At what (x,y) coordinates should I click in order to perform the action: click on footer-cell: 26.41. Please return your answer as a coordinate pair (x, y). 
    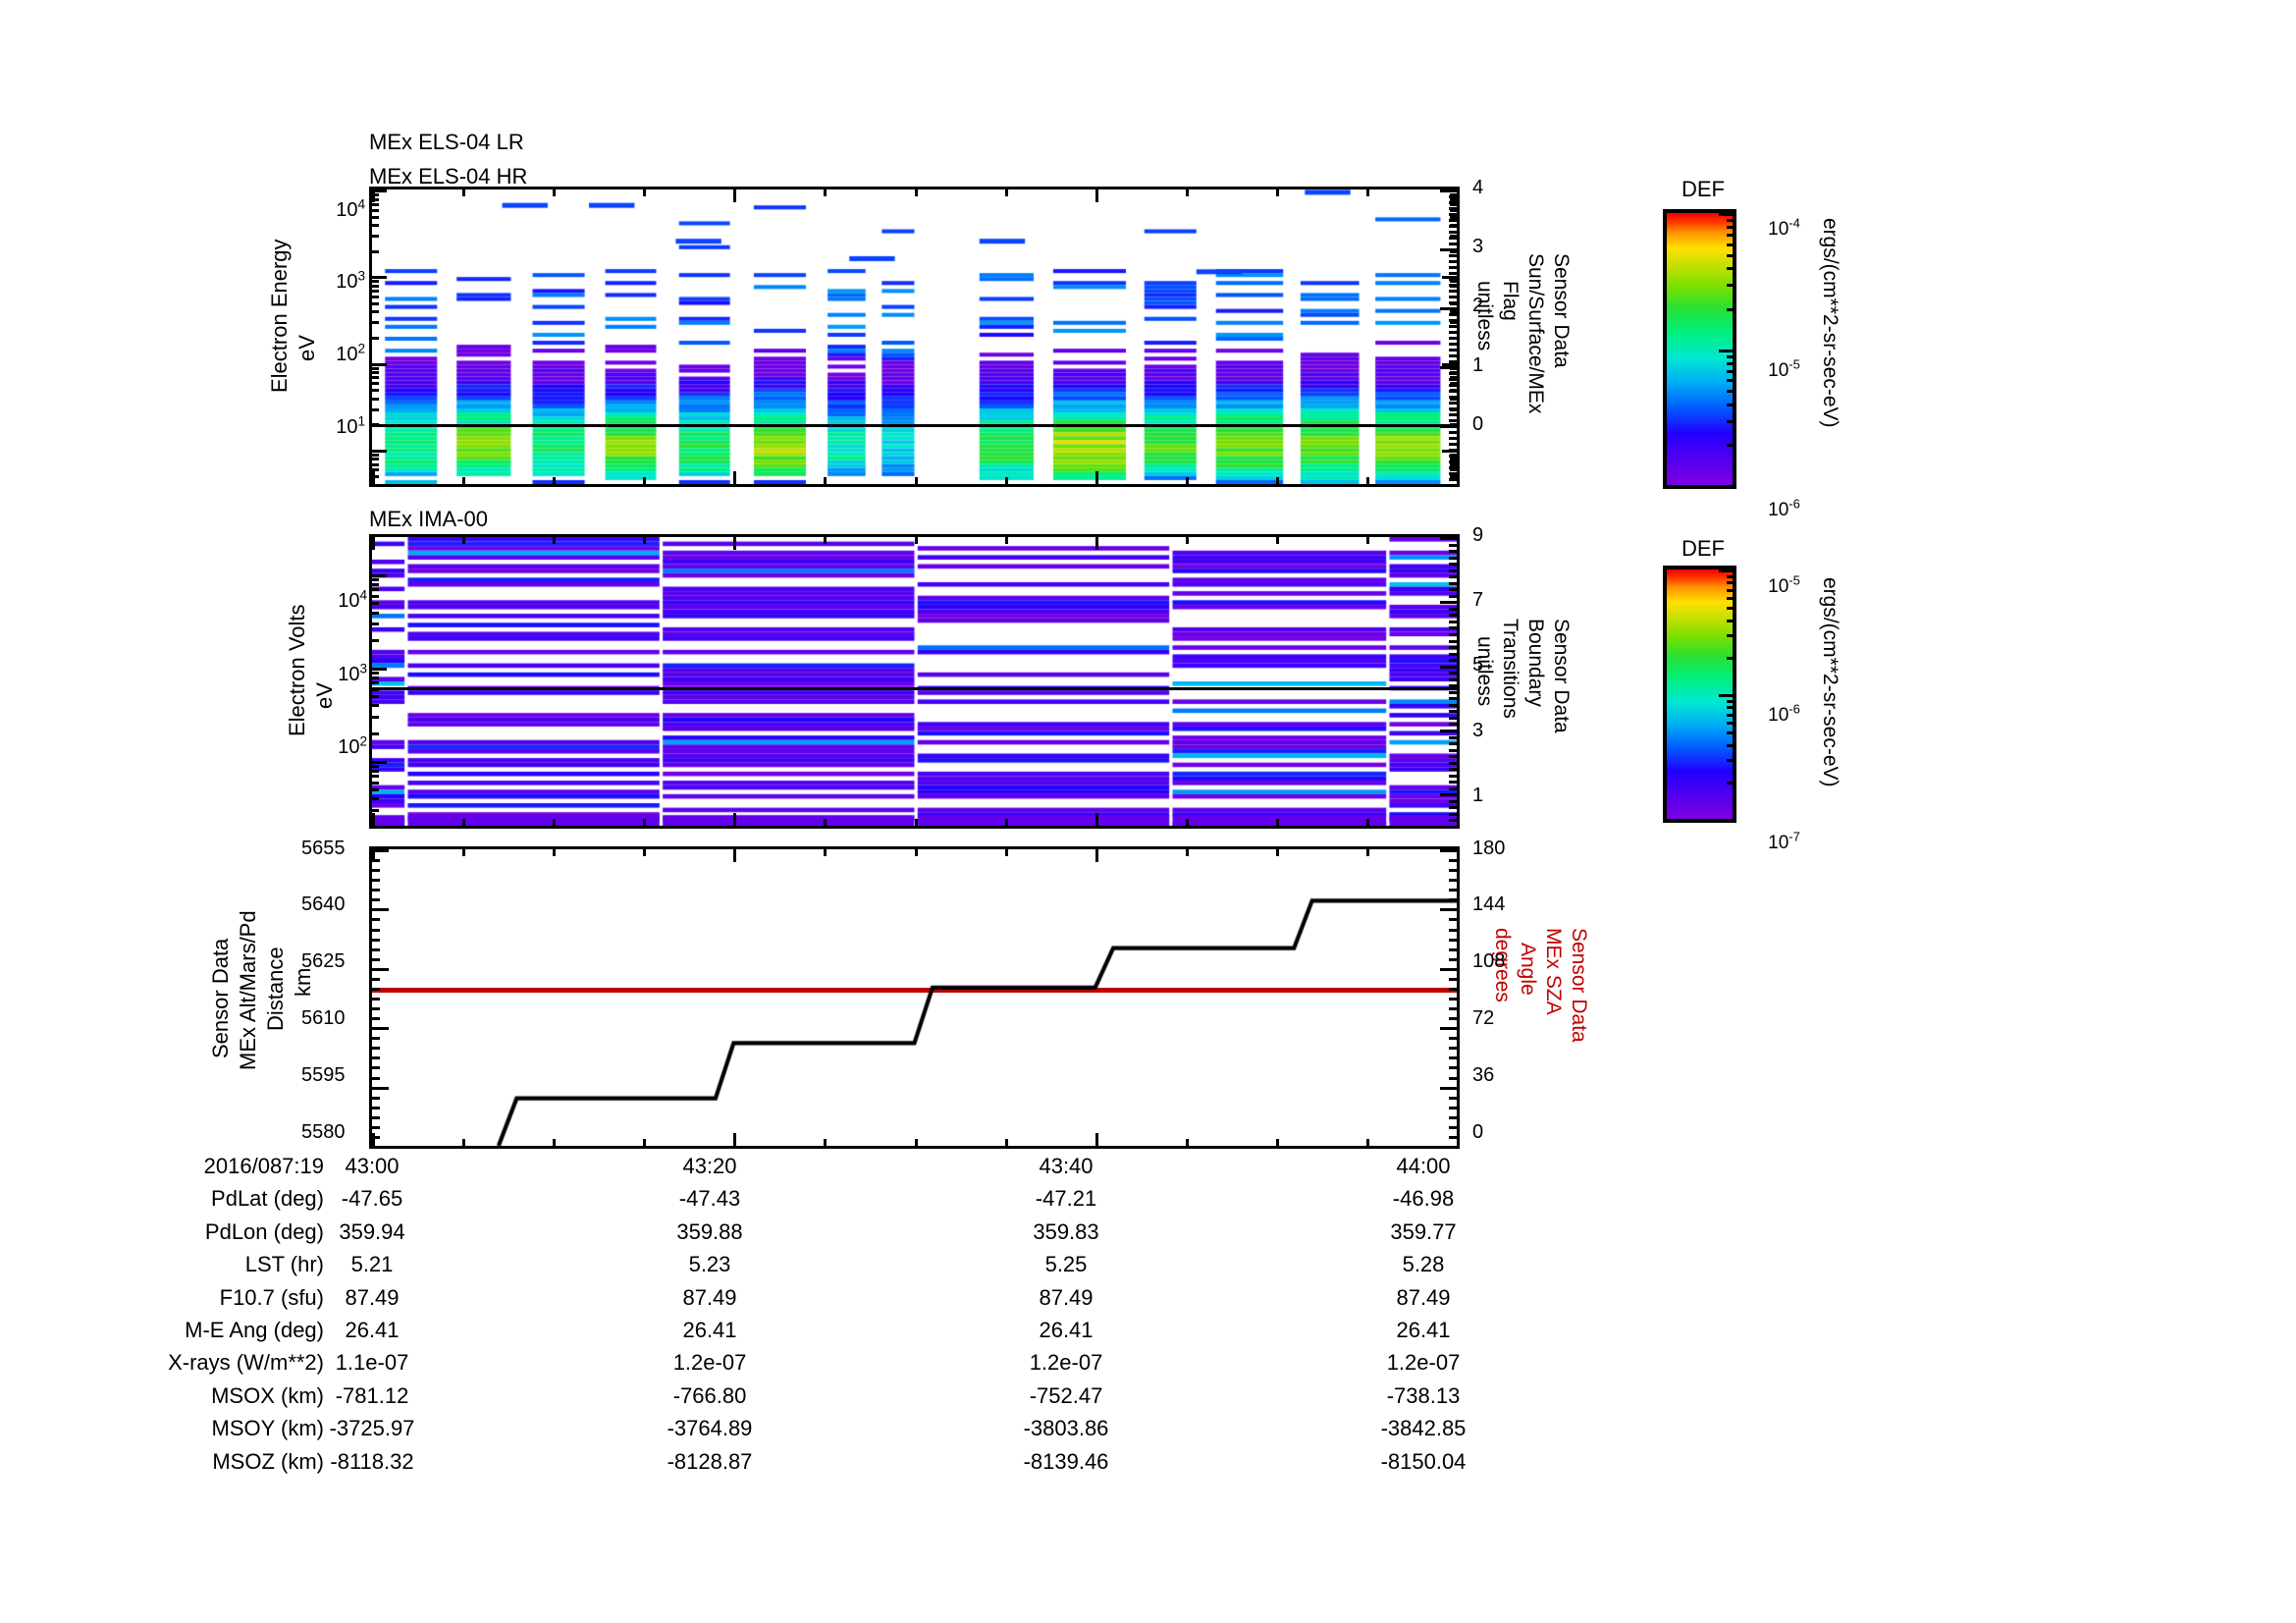
    Looking at the image, I should click on (1067, 1330).